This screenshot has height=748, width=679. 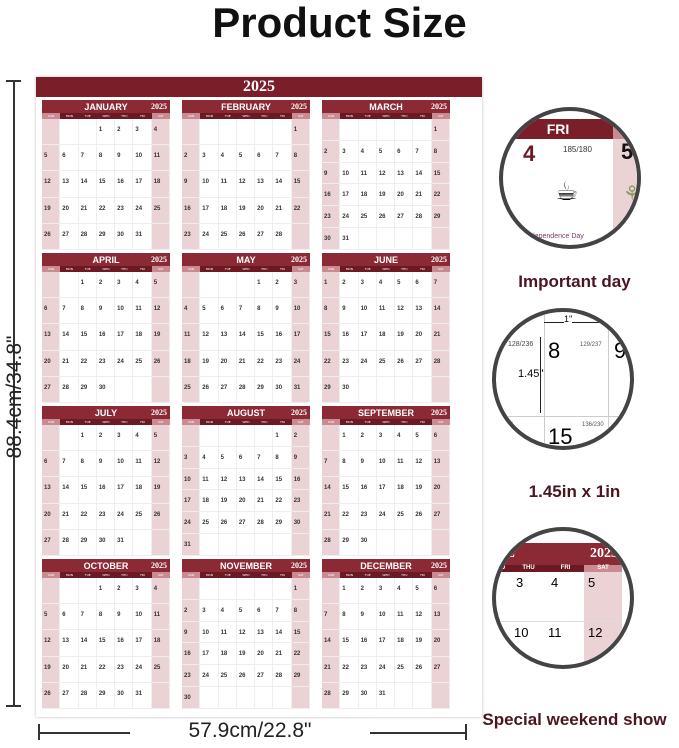 I want to click on month-header: SEPTEMBER 2025, so click(x=386, y=412).